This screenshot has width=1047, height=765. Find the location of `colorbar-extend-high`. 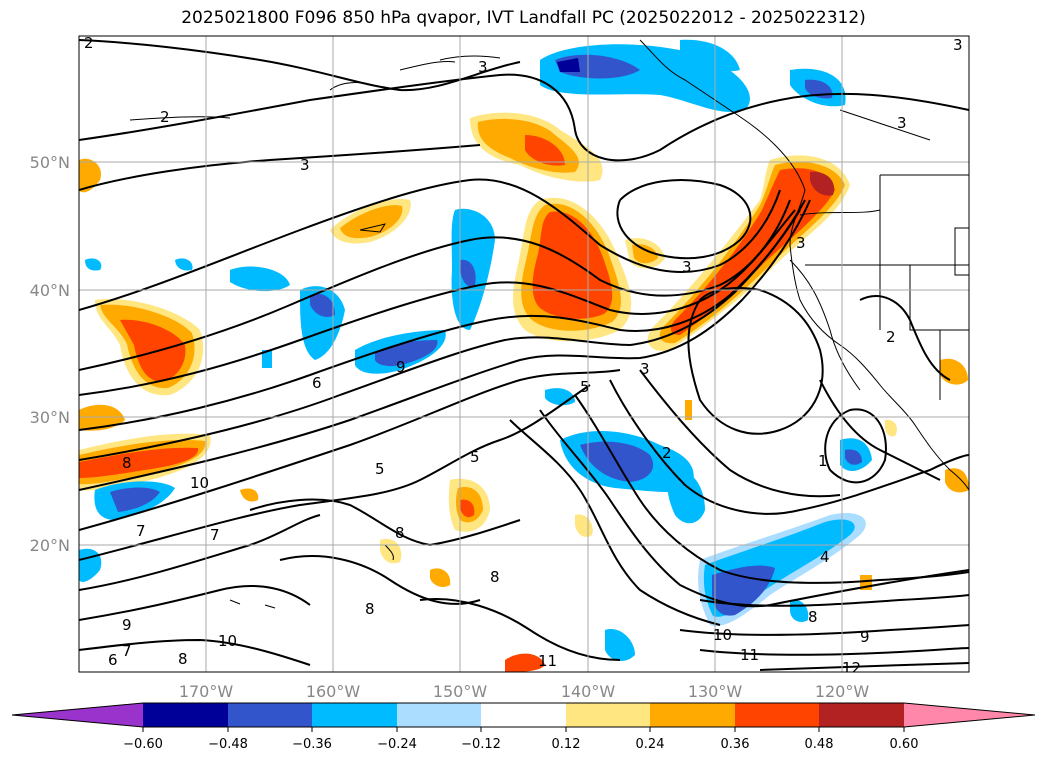

colorbar-extend-high is located at coordinates (969, 715).